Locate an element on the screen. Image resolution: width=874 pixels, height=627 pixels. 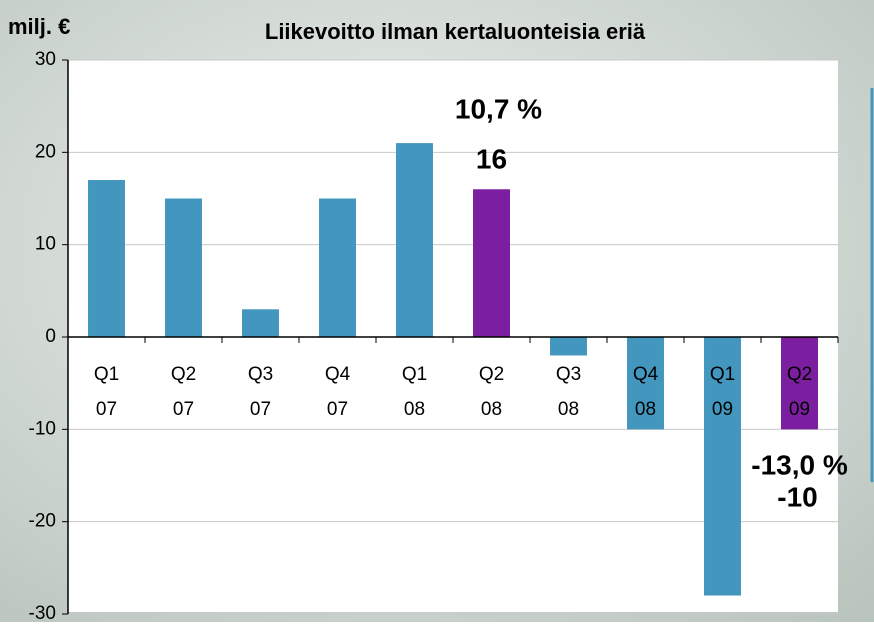
y-tick-label: 20 is located at coordinates (45, 151).